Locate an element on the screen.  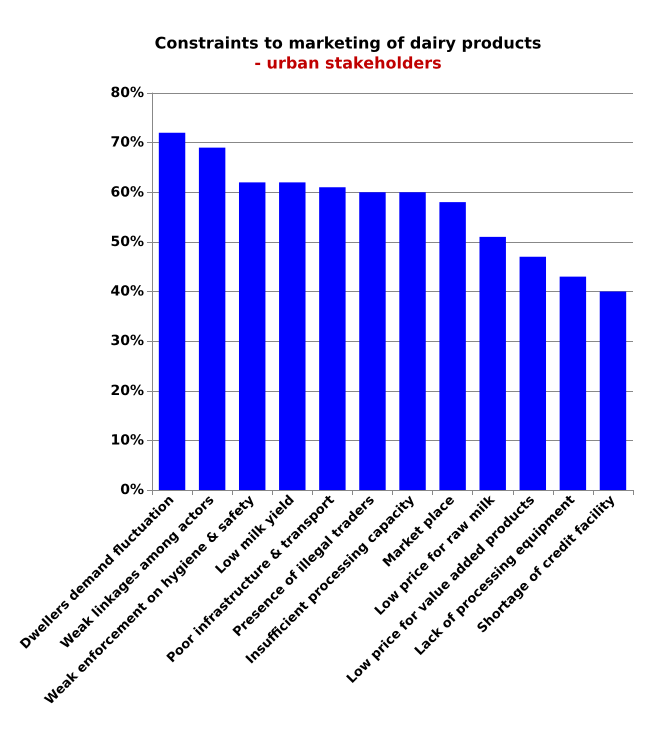
y-tick-label: 50% is located at coordinates (127, 242).